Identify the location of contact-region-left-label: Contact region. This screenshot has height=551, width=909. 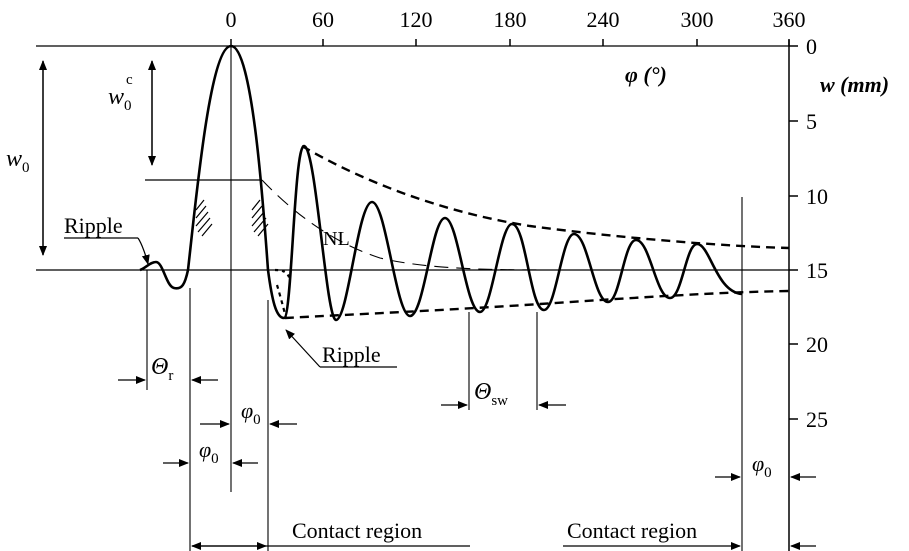
(357, 530).